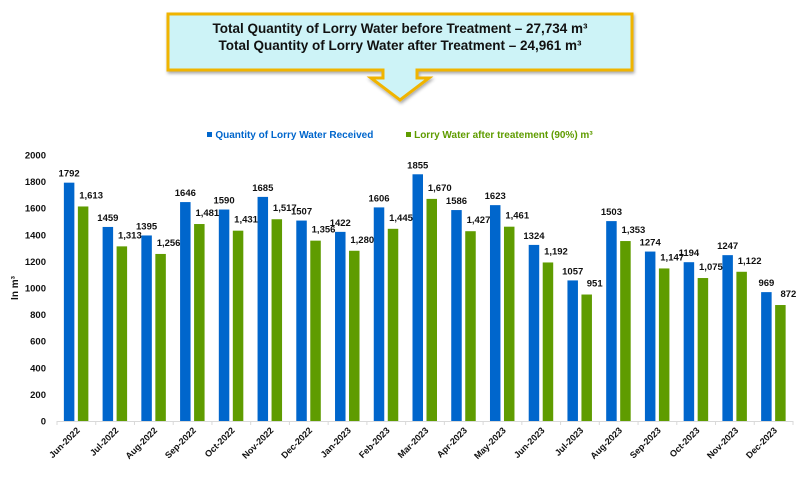 This screenshot has width=800, height=480. I want to click on x-tick-label: Dec-2023, so click(761, 442).